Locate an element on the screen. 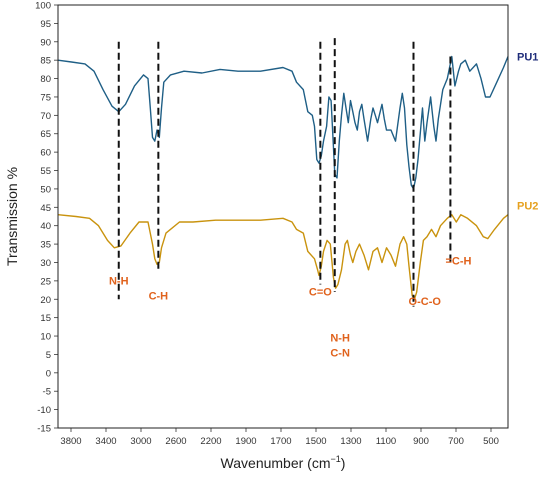 The height and width of the screenshot is (477, 550). band-annotation: C=O is located at coordinates (320, 293).